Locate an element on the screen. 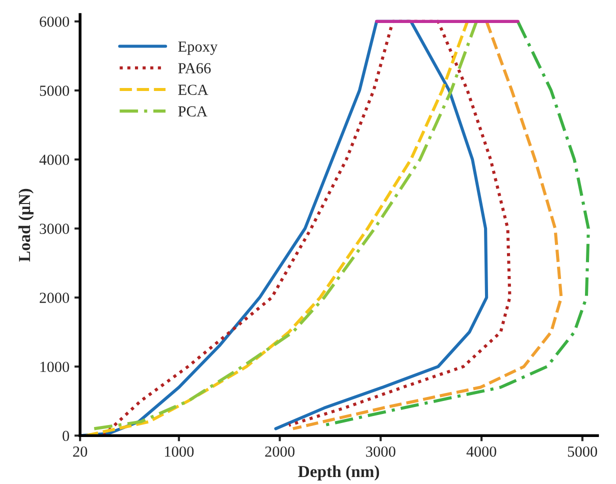 This screenshot has width=616, height=484. x-tick-label: 2000 is located at coordinates (279, 451).